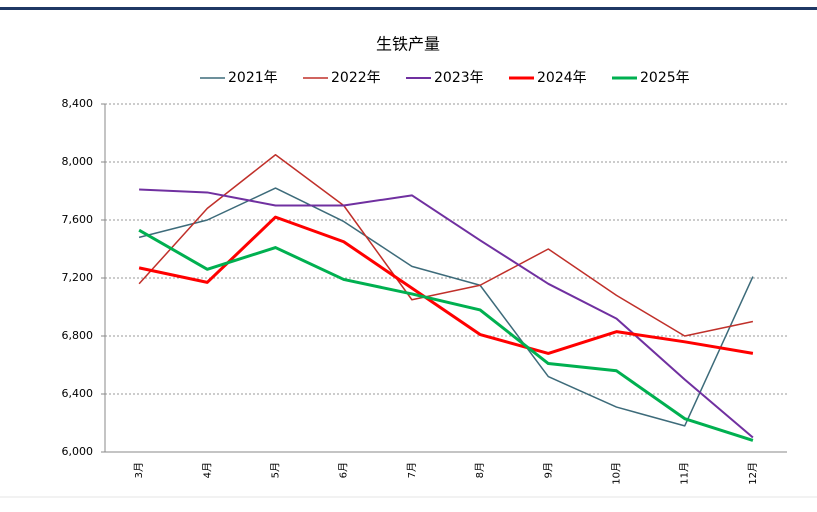  Describe the element at coordinates (78, 335) in the screenshot. I see `y-tick-label: 6,800` at that location.